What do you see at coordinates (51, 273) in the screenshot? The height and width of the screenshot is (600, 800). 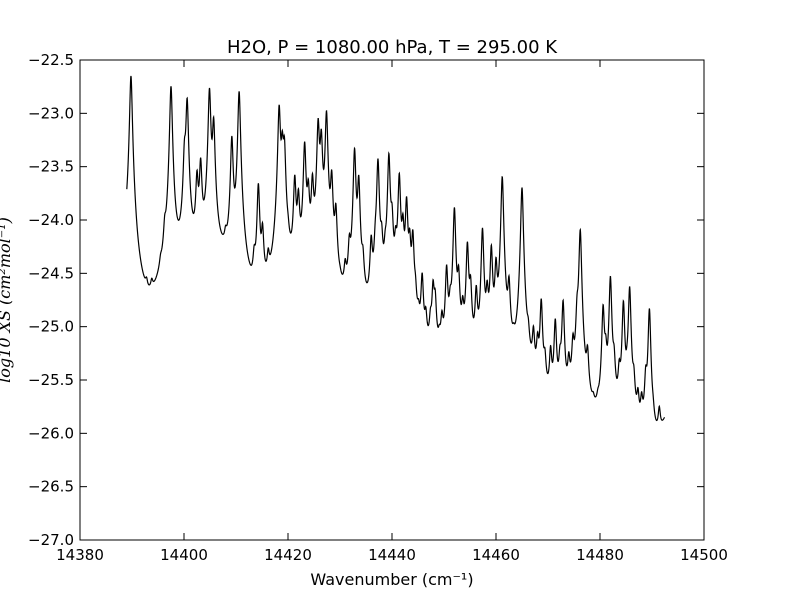 I see `y-tick-label: −24.5` at bounding box center [51, 273].